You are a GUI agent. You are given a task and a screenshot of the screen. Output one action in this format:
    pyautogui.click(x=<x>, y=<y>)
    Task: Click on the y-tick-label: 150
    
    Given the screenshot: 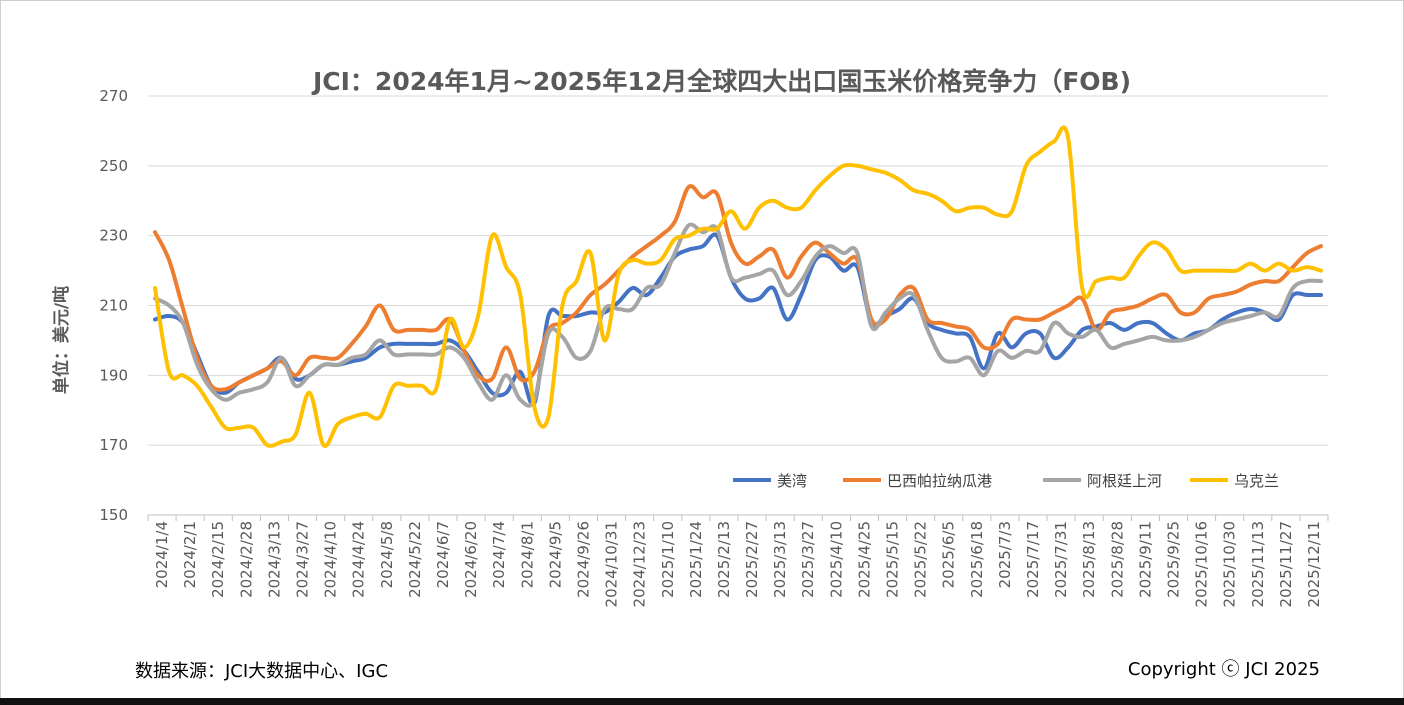 What is the action you would take?
    pyautogui.click(x=113, y=515)
    